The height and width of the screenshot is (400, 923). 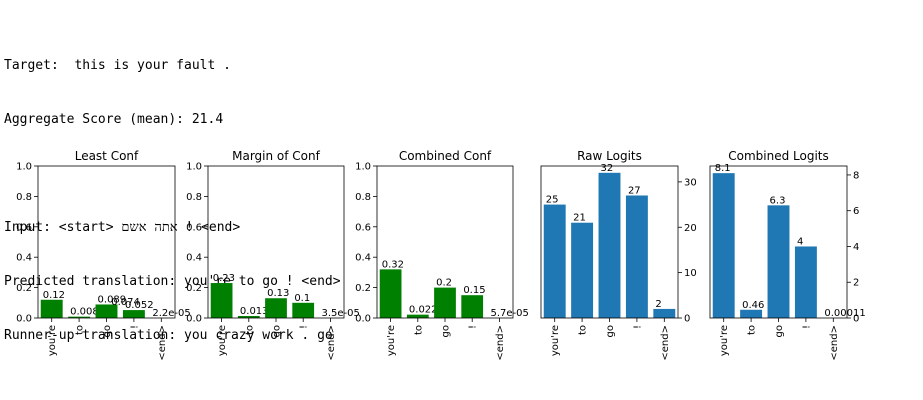 I want to click on chart5-data-label: 4, so click(x=800, y=241).